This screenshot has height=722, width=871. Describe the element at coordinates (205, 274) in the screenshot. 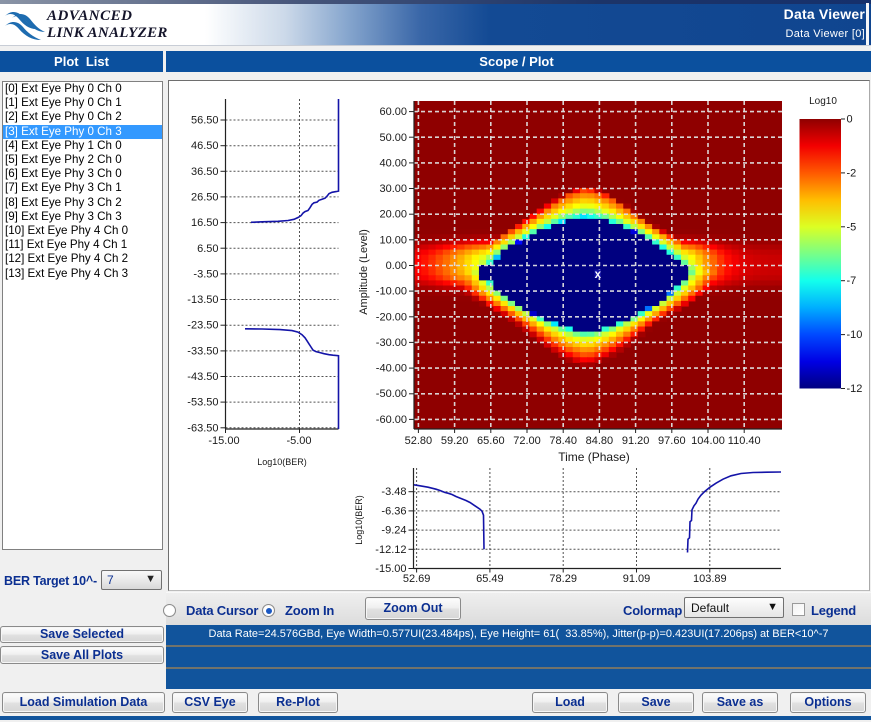

I see `svg-text: -3.50` at that location.